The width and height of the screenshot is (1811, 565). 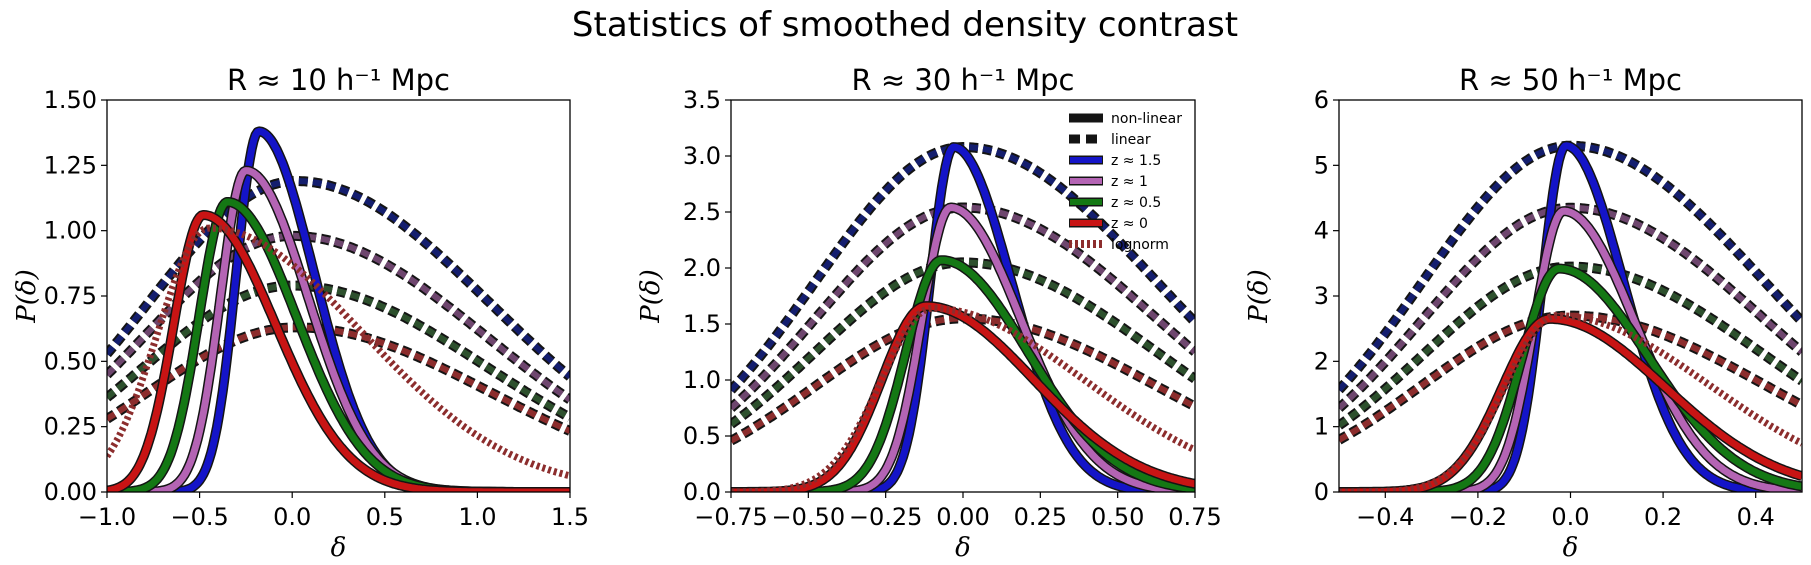 I want to click on series-nonlinear-z1-edge, so click(x=1570, y=349).